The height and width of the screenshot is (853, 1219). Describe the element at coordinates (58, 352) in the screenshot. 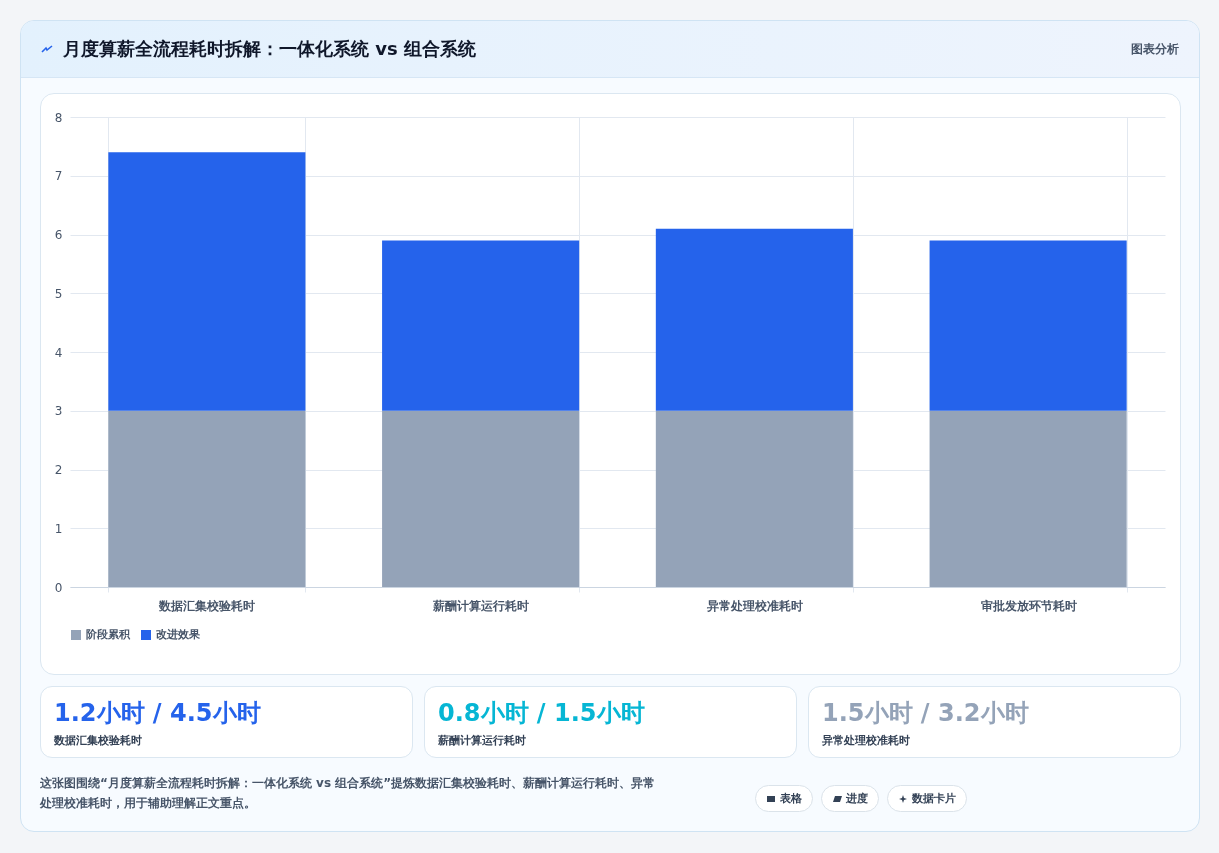

I see `y-tick-label: 4` at that location.